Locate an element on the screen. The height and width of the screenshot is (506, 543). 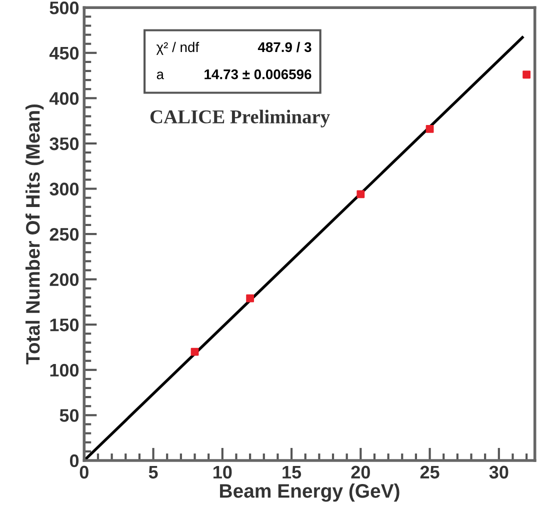
y-tick-label: 100 is located at coordinates (64, 370).